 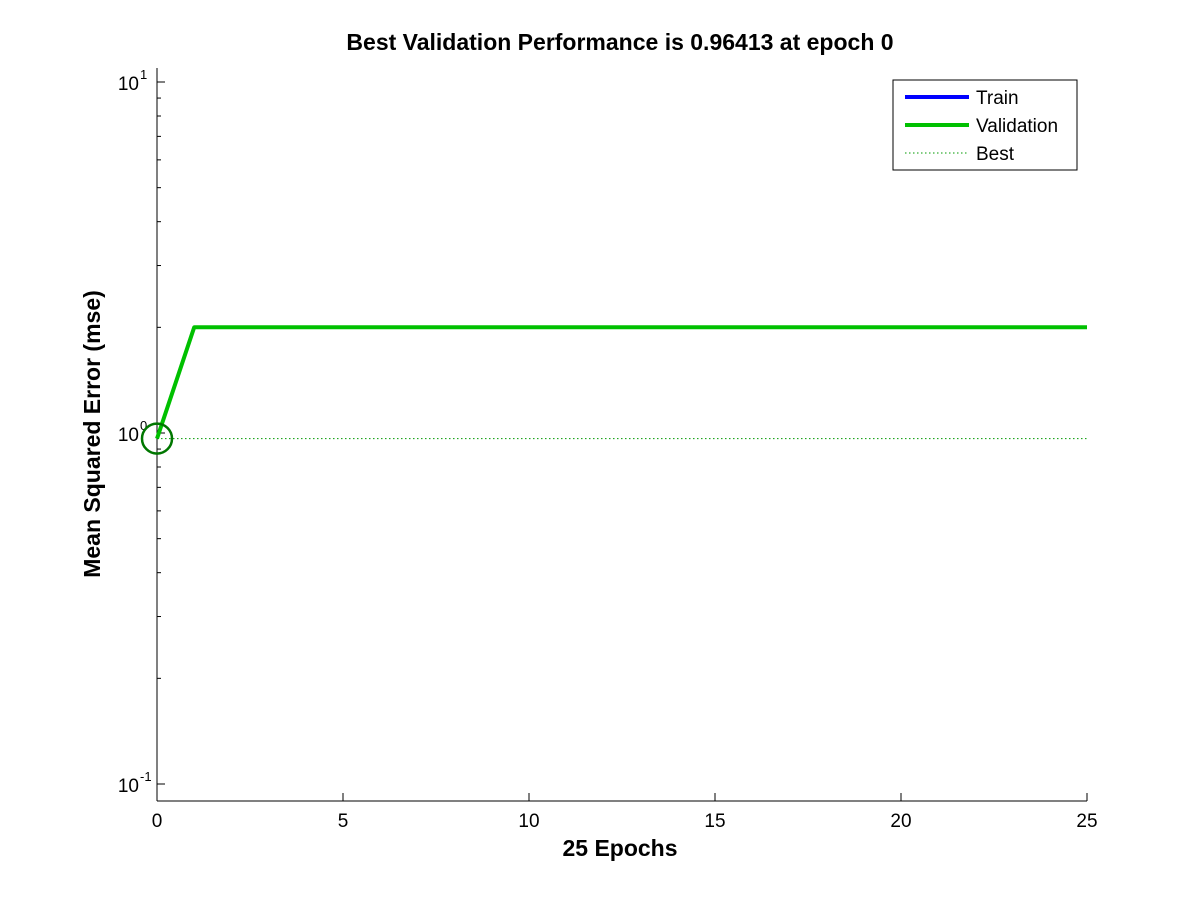 What do you see at coordinates (900, 821) in the screenshot?
I see `x-tick-label: 20` at bounding box center [900, 821].